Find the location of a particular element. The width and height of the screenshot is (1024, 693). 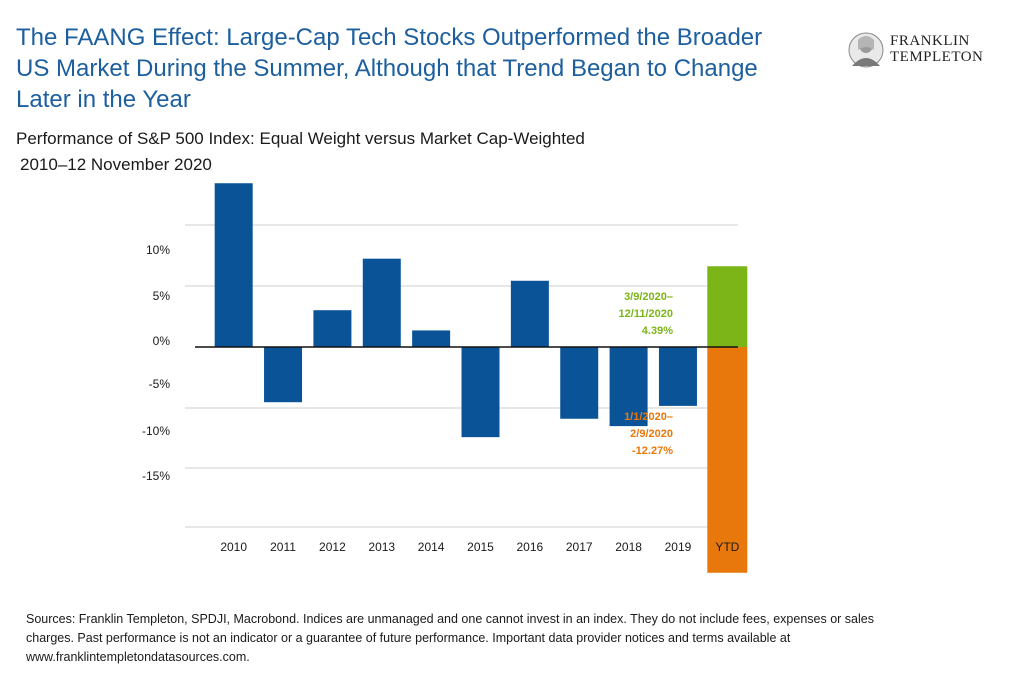

ytd-annotation-line: 12/11/2020 is located at coordinates (646, 314).